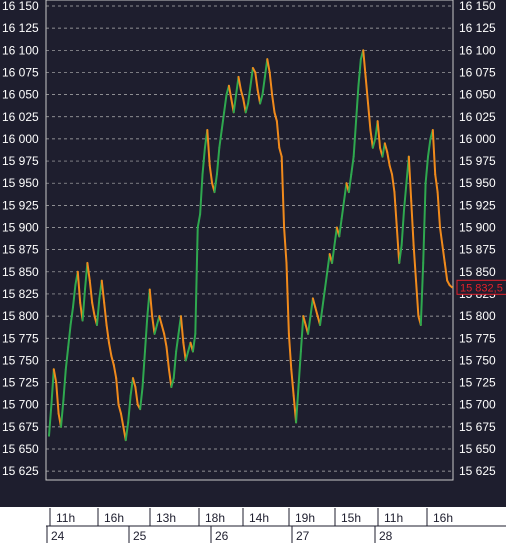  Describe the element at coordinates (20, 383) in the screenshot. I see `y-tick-label-left: 15 725` at that location.